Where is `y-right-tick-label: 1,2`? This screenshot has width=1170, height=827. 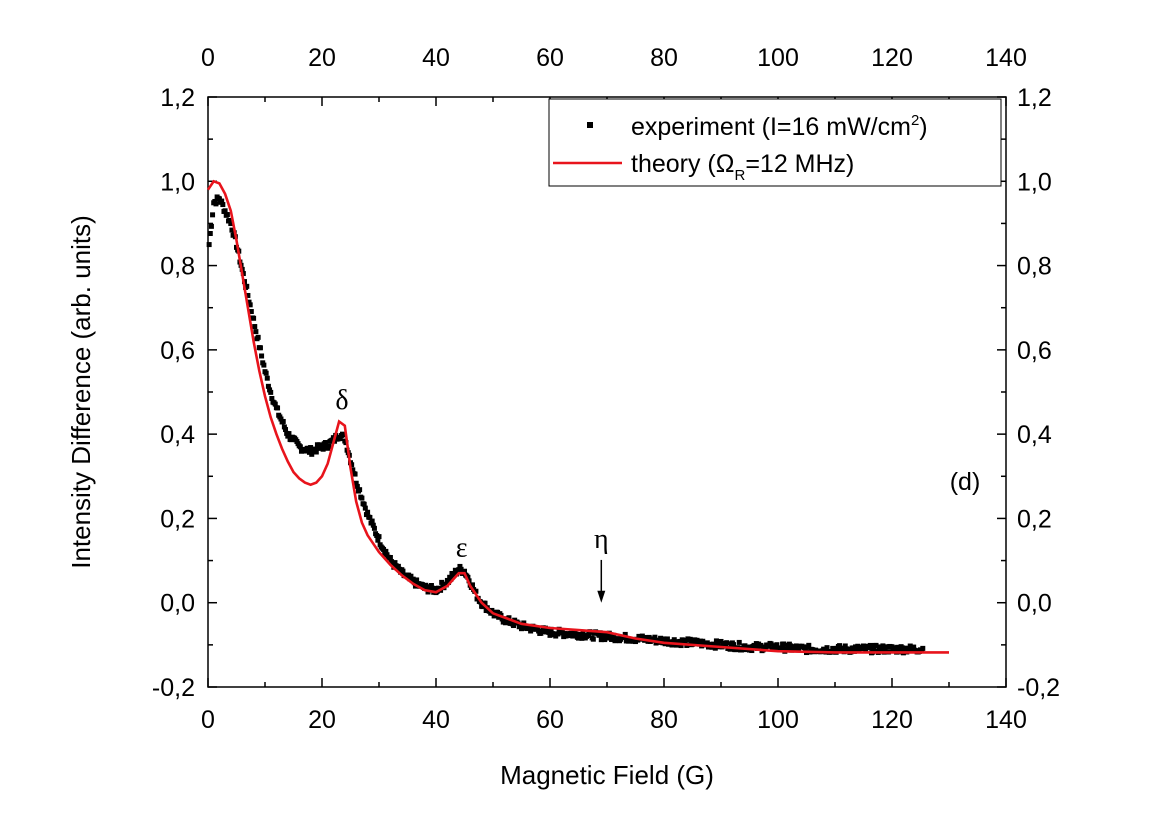
y-right-tick-label: 1,2 is located at coordinates (1034, 98).